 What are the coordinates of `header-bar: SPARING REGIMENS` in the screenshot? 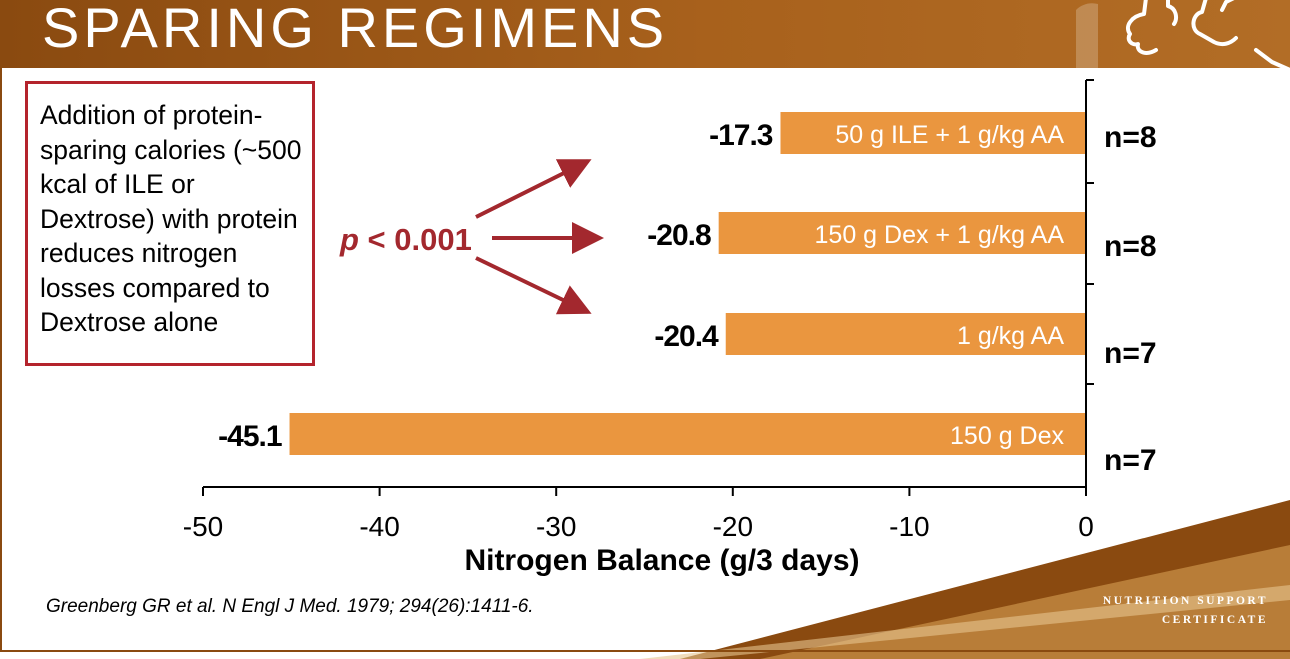 It's located at (645, 34).